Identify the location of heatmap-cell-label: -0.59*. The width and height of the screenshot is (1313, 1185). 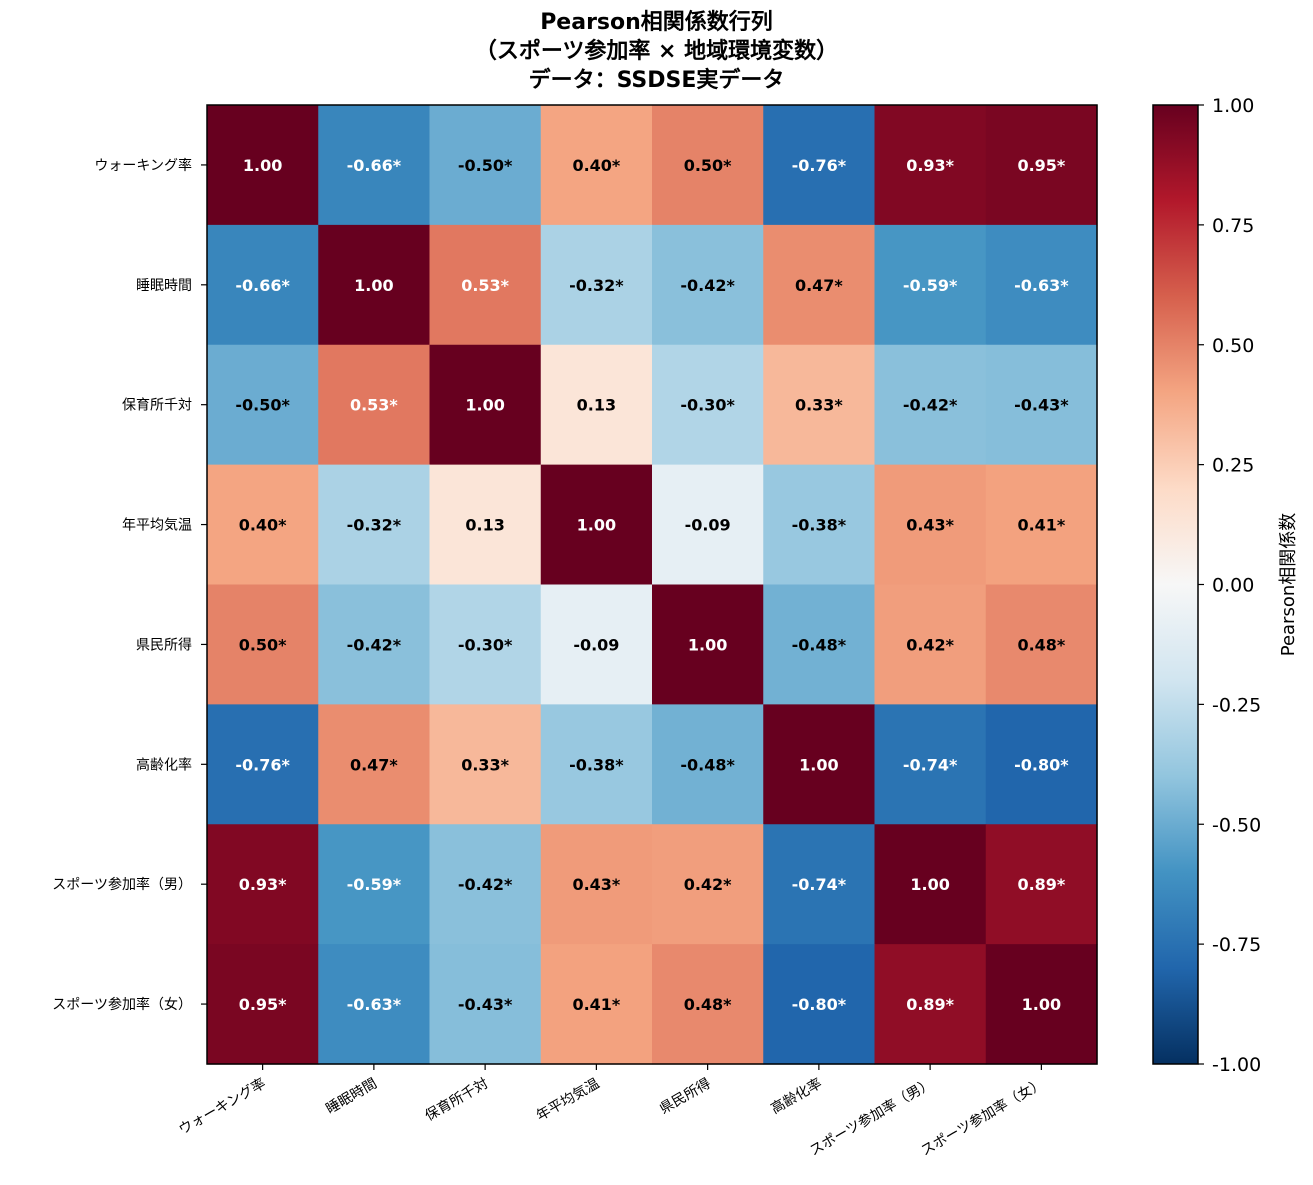
(374, 884).